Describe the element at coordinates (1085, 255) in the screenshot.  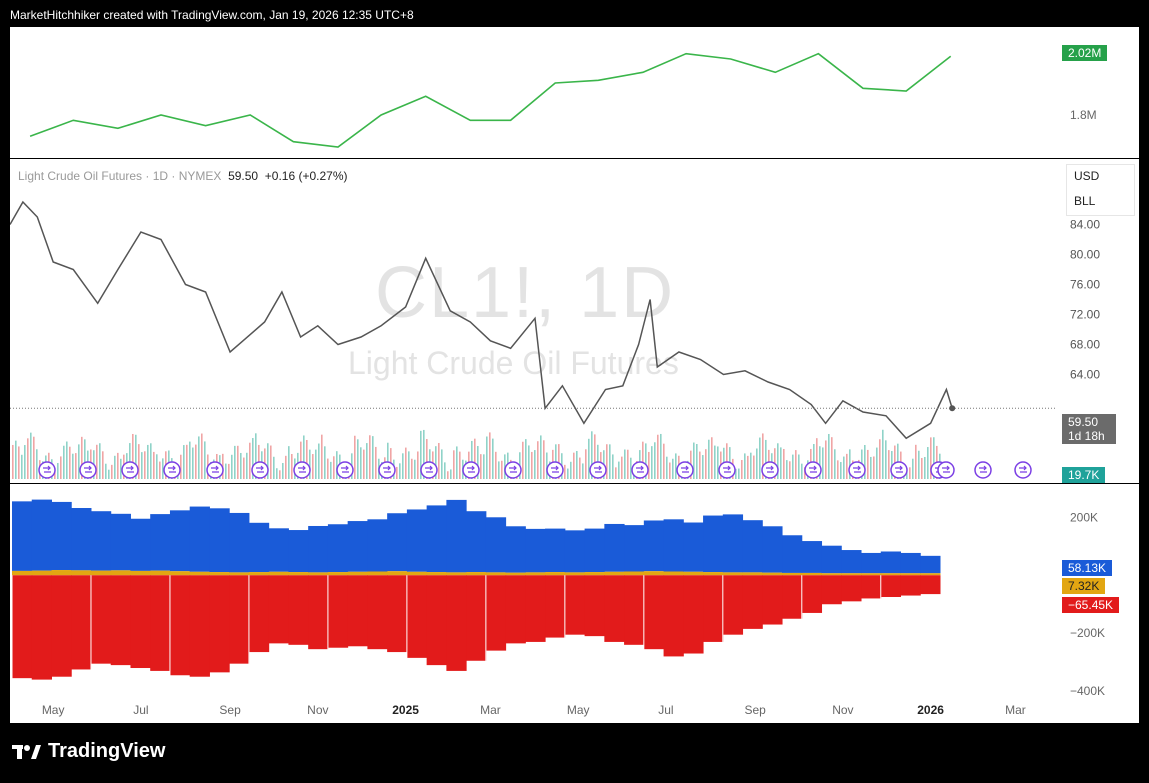
I see `price-y-tick: 80.00` at that location.